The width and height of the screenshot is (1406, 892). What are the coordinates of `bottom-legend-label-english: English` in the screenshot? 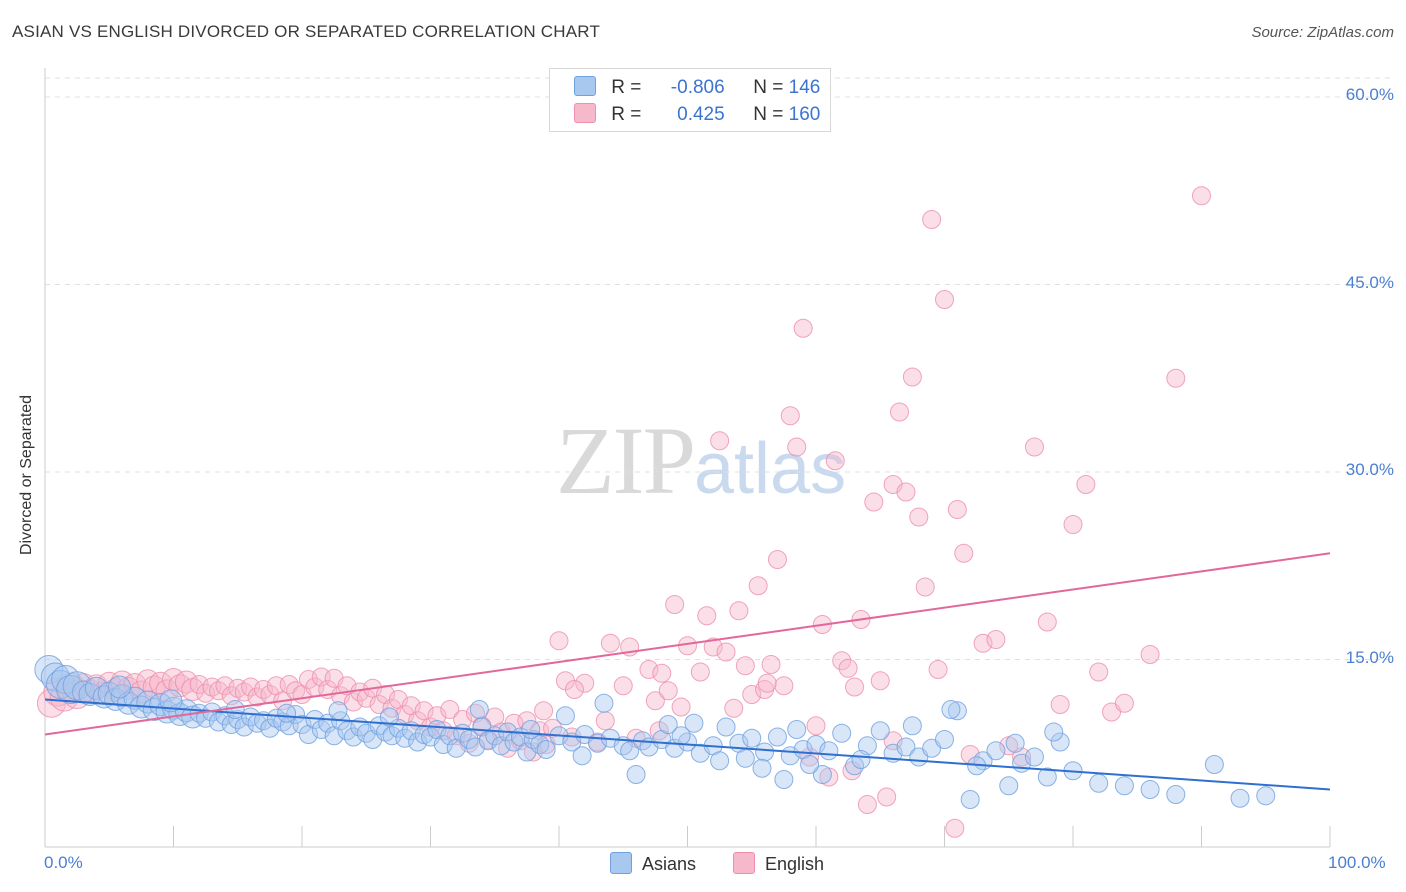 It's located at (795, 864).